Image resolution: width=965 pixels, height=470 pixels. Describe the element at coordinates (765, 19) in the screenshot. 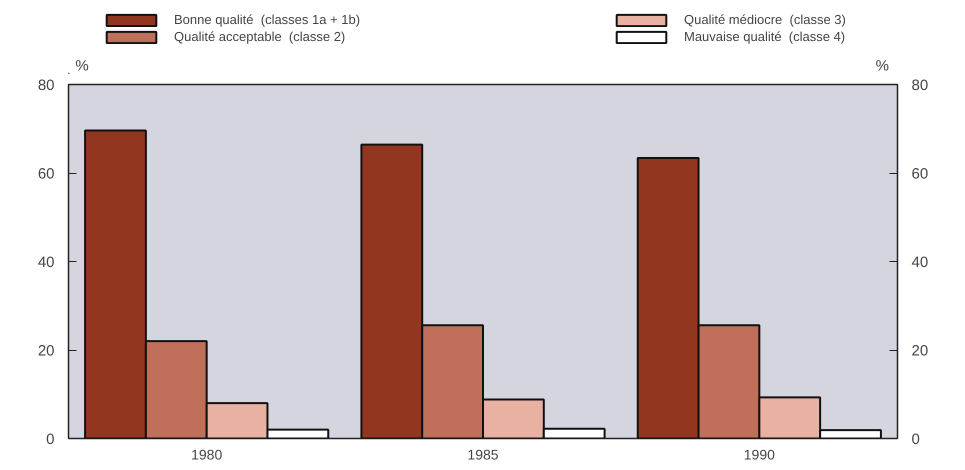

I see `legend-label: Qualité médiocre (classe 3)` at that location.